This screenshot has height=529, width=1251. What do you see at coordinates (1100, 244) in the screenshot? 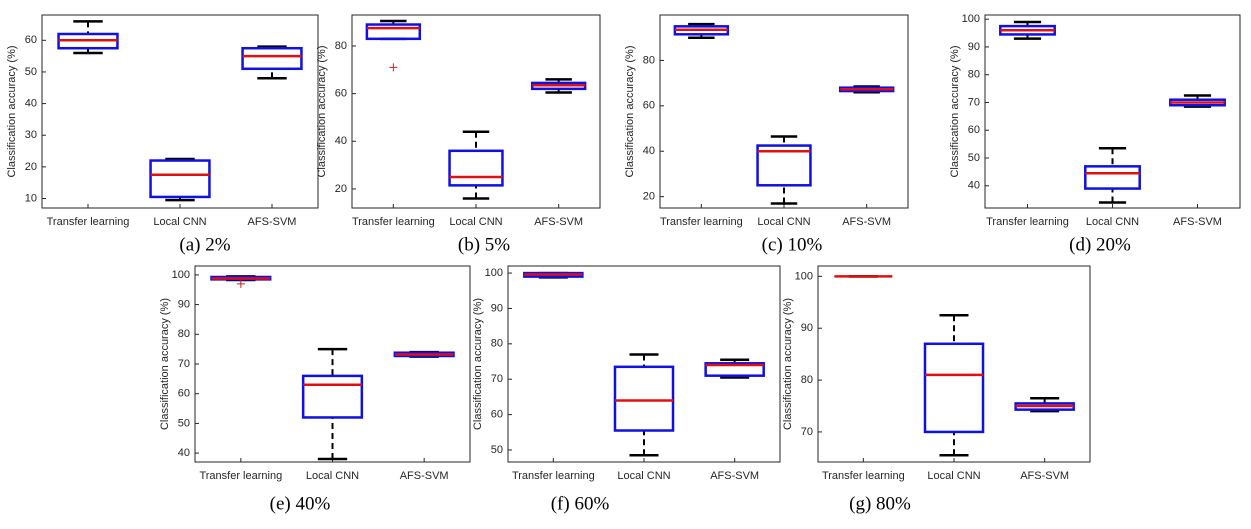
I see `caption: (d) 20%` at bounding box center [1100, 244].